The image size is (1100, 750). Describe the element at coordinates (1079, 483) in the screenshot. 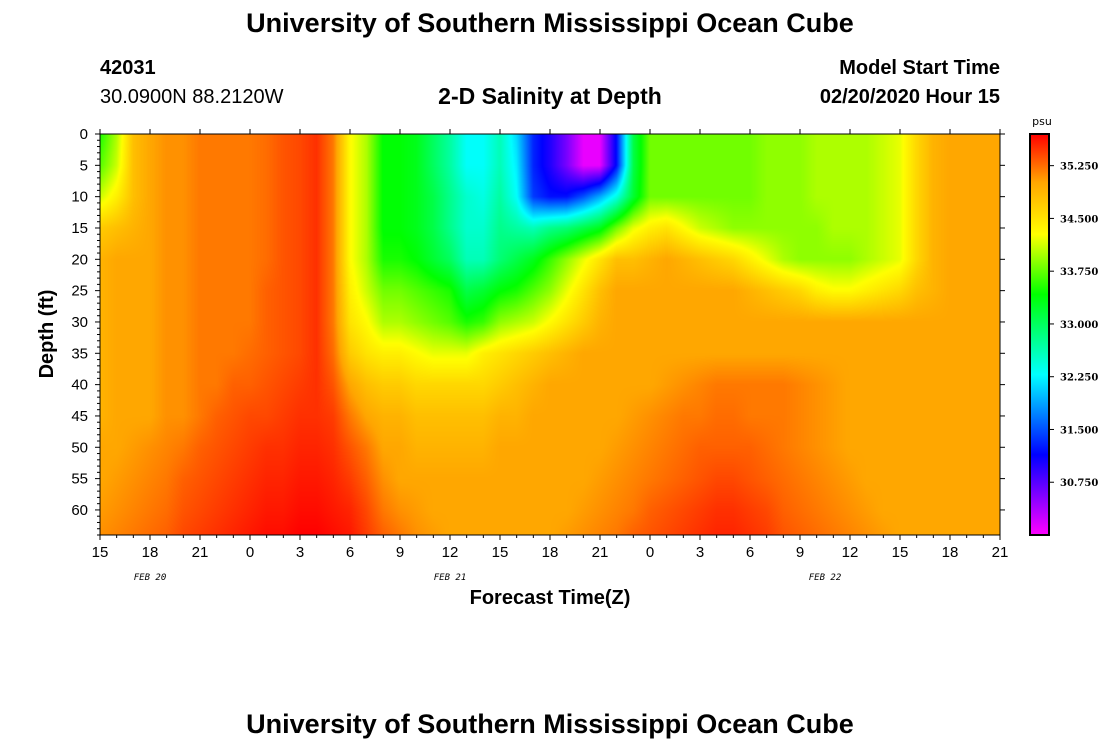

I see `colorbar-tick-label: 30.750` at that location.